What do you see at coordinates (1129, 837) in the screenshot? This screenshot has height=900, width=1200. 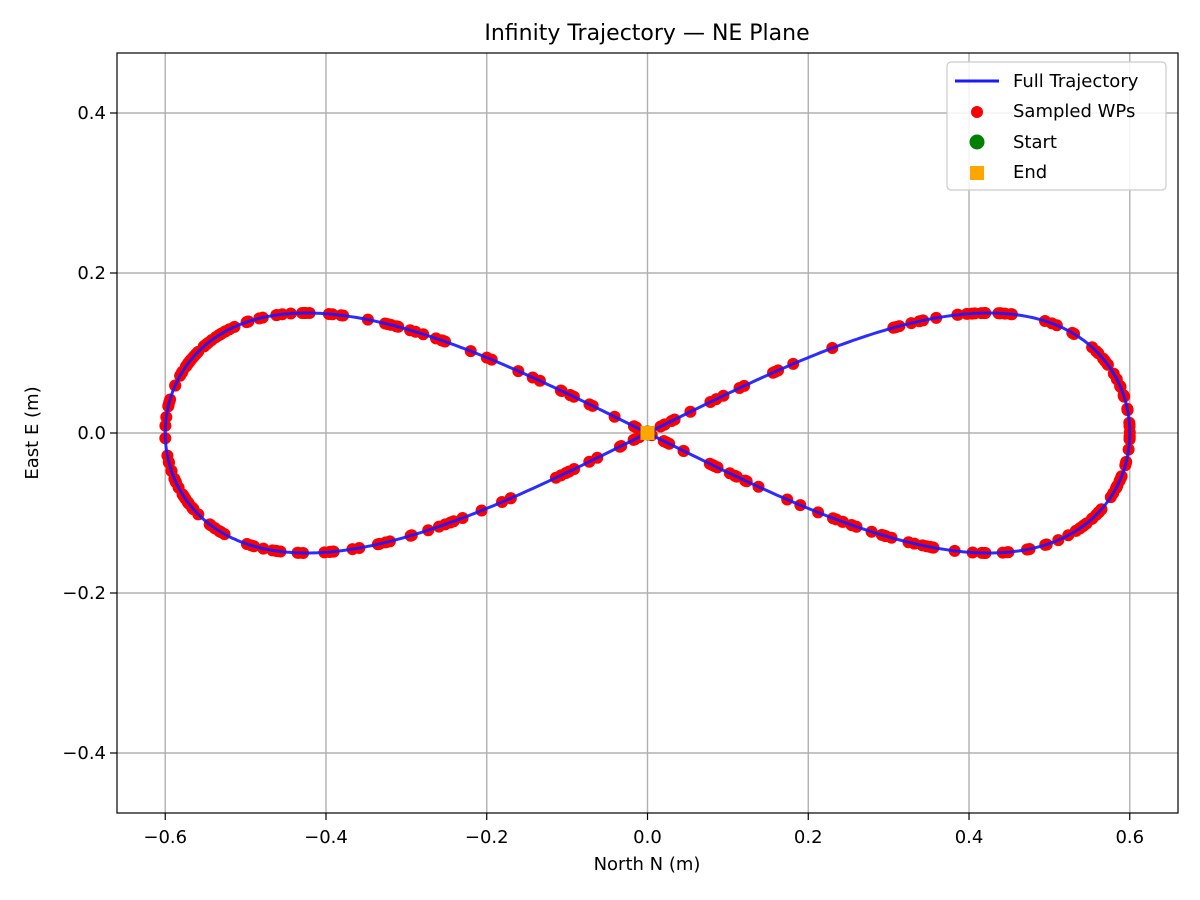 I see `x-tick-label: 0.6` at bounding box center [1129, 837].